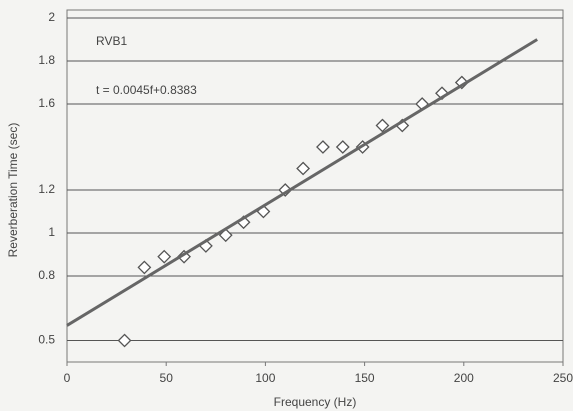 This screenshot has width=573, height=411. I want to click on y-tick-label: 1, so click(51, 232).